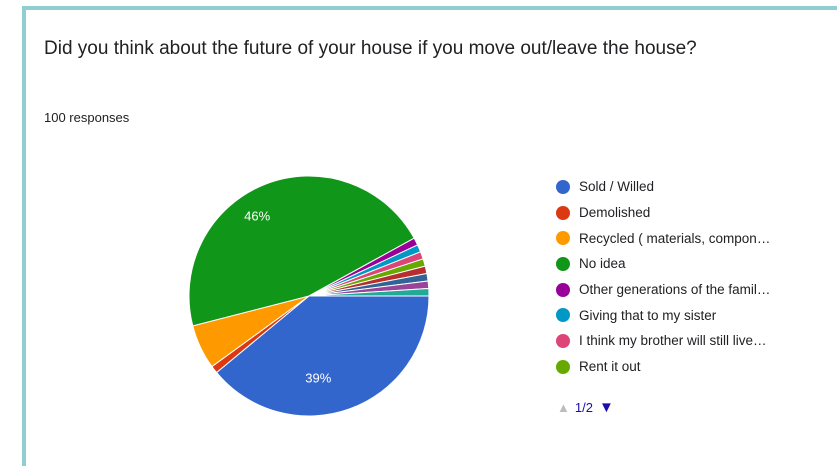 The image size is (837, 466). Describe the element at coordinates (691, 264) in the screenshot. I see `legend-item: No idea` at that location.